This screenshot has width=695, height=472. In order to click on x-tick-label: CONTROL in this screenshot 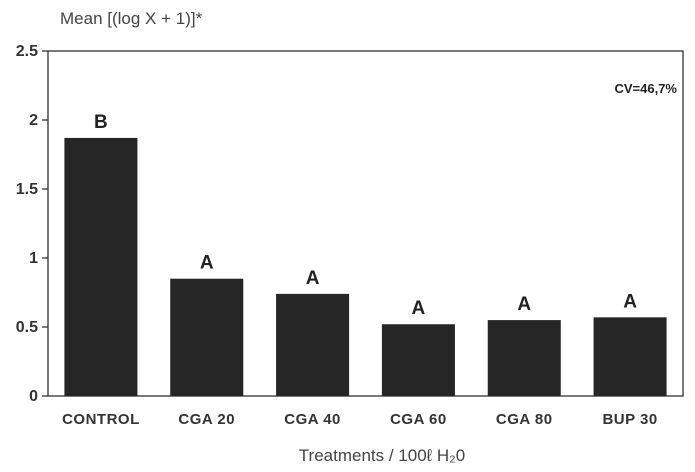, I will do `click(101, 419)`.